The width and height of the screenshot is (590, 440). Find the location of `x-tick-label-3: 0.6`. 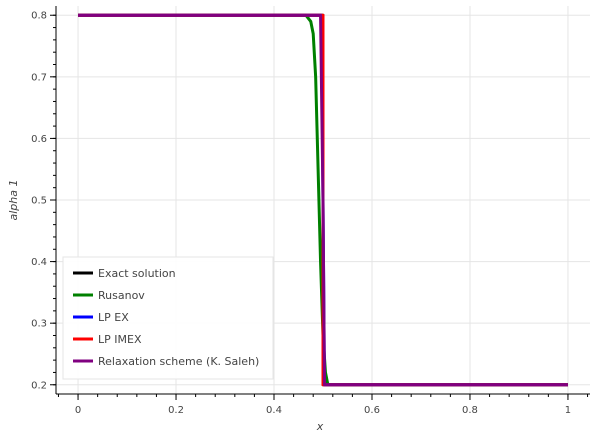

x-tick-label-3: 0.6 is located at coordinates (372, 410).